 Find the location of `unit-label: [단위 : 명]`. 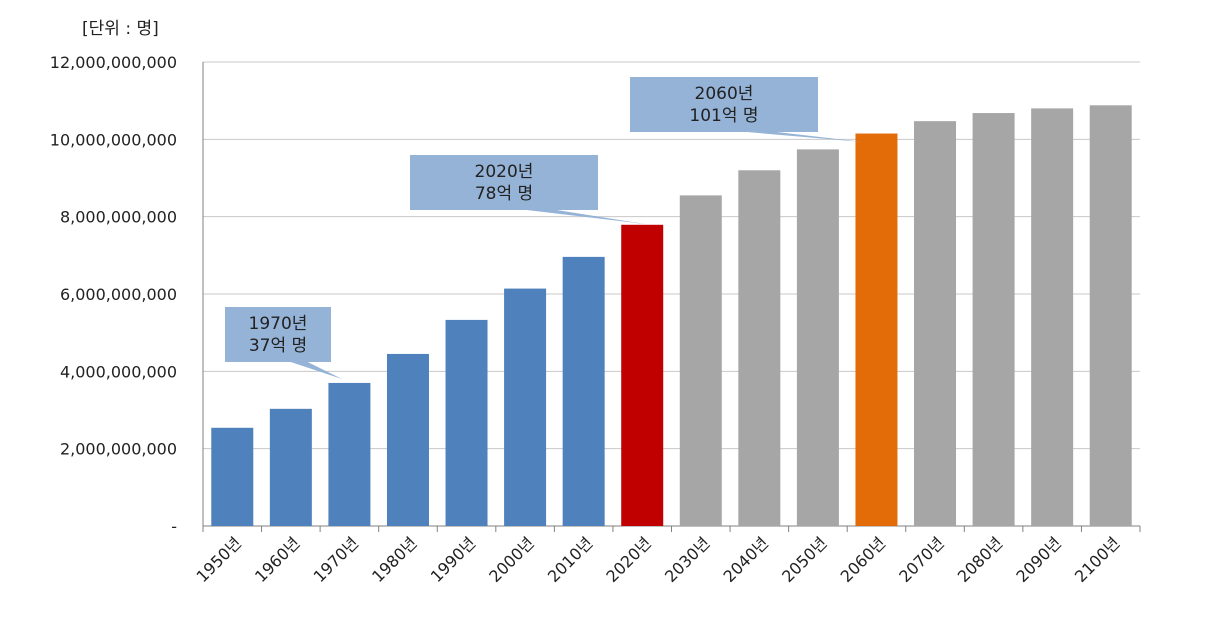

unit-label: [단위 : 명] is located at coordinates (120, 29).